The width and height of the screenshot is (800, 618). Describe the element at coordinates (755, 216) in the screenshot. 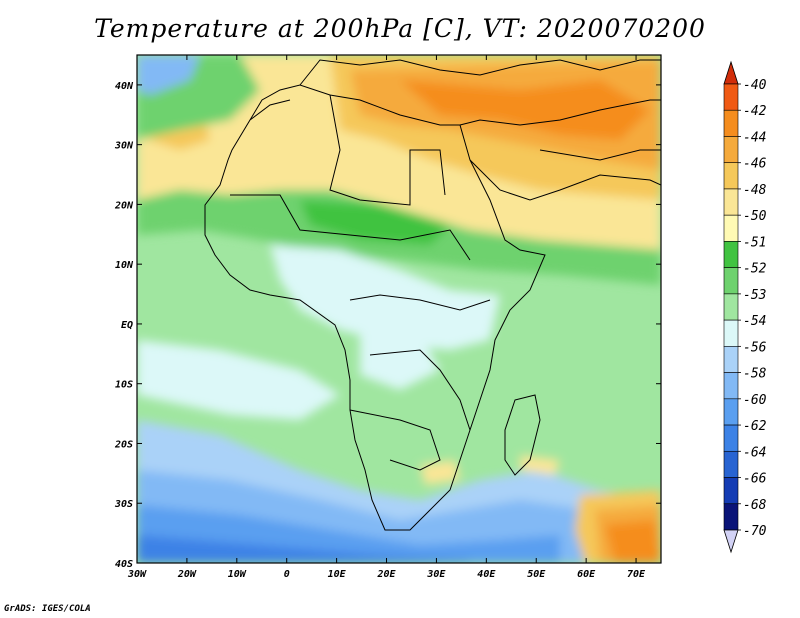

I see `colorbar-label: -50` at that location.